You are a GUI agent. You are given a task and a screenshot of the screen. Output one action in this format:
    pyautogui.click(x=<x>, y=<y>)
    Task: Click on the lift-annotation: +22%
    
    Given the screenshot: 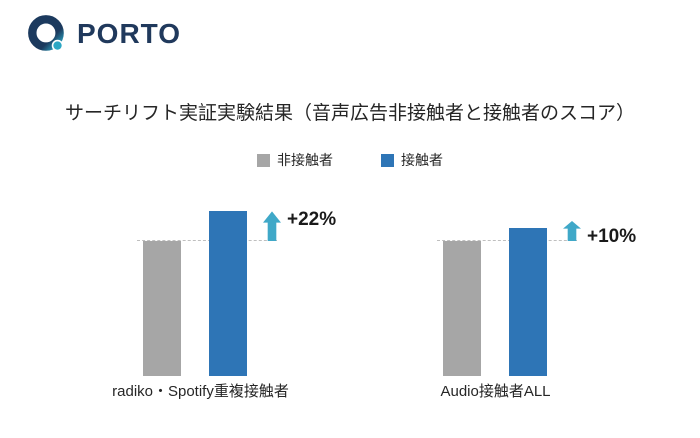 What is the action you would take?
    pyautogui.click(x=312, y=220)
    